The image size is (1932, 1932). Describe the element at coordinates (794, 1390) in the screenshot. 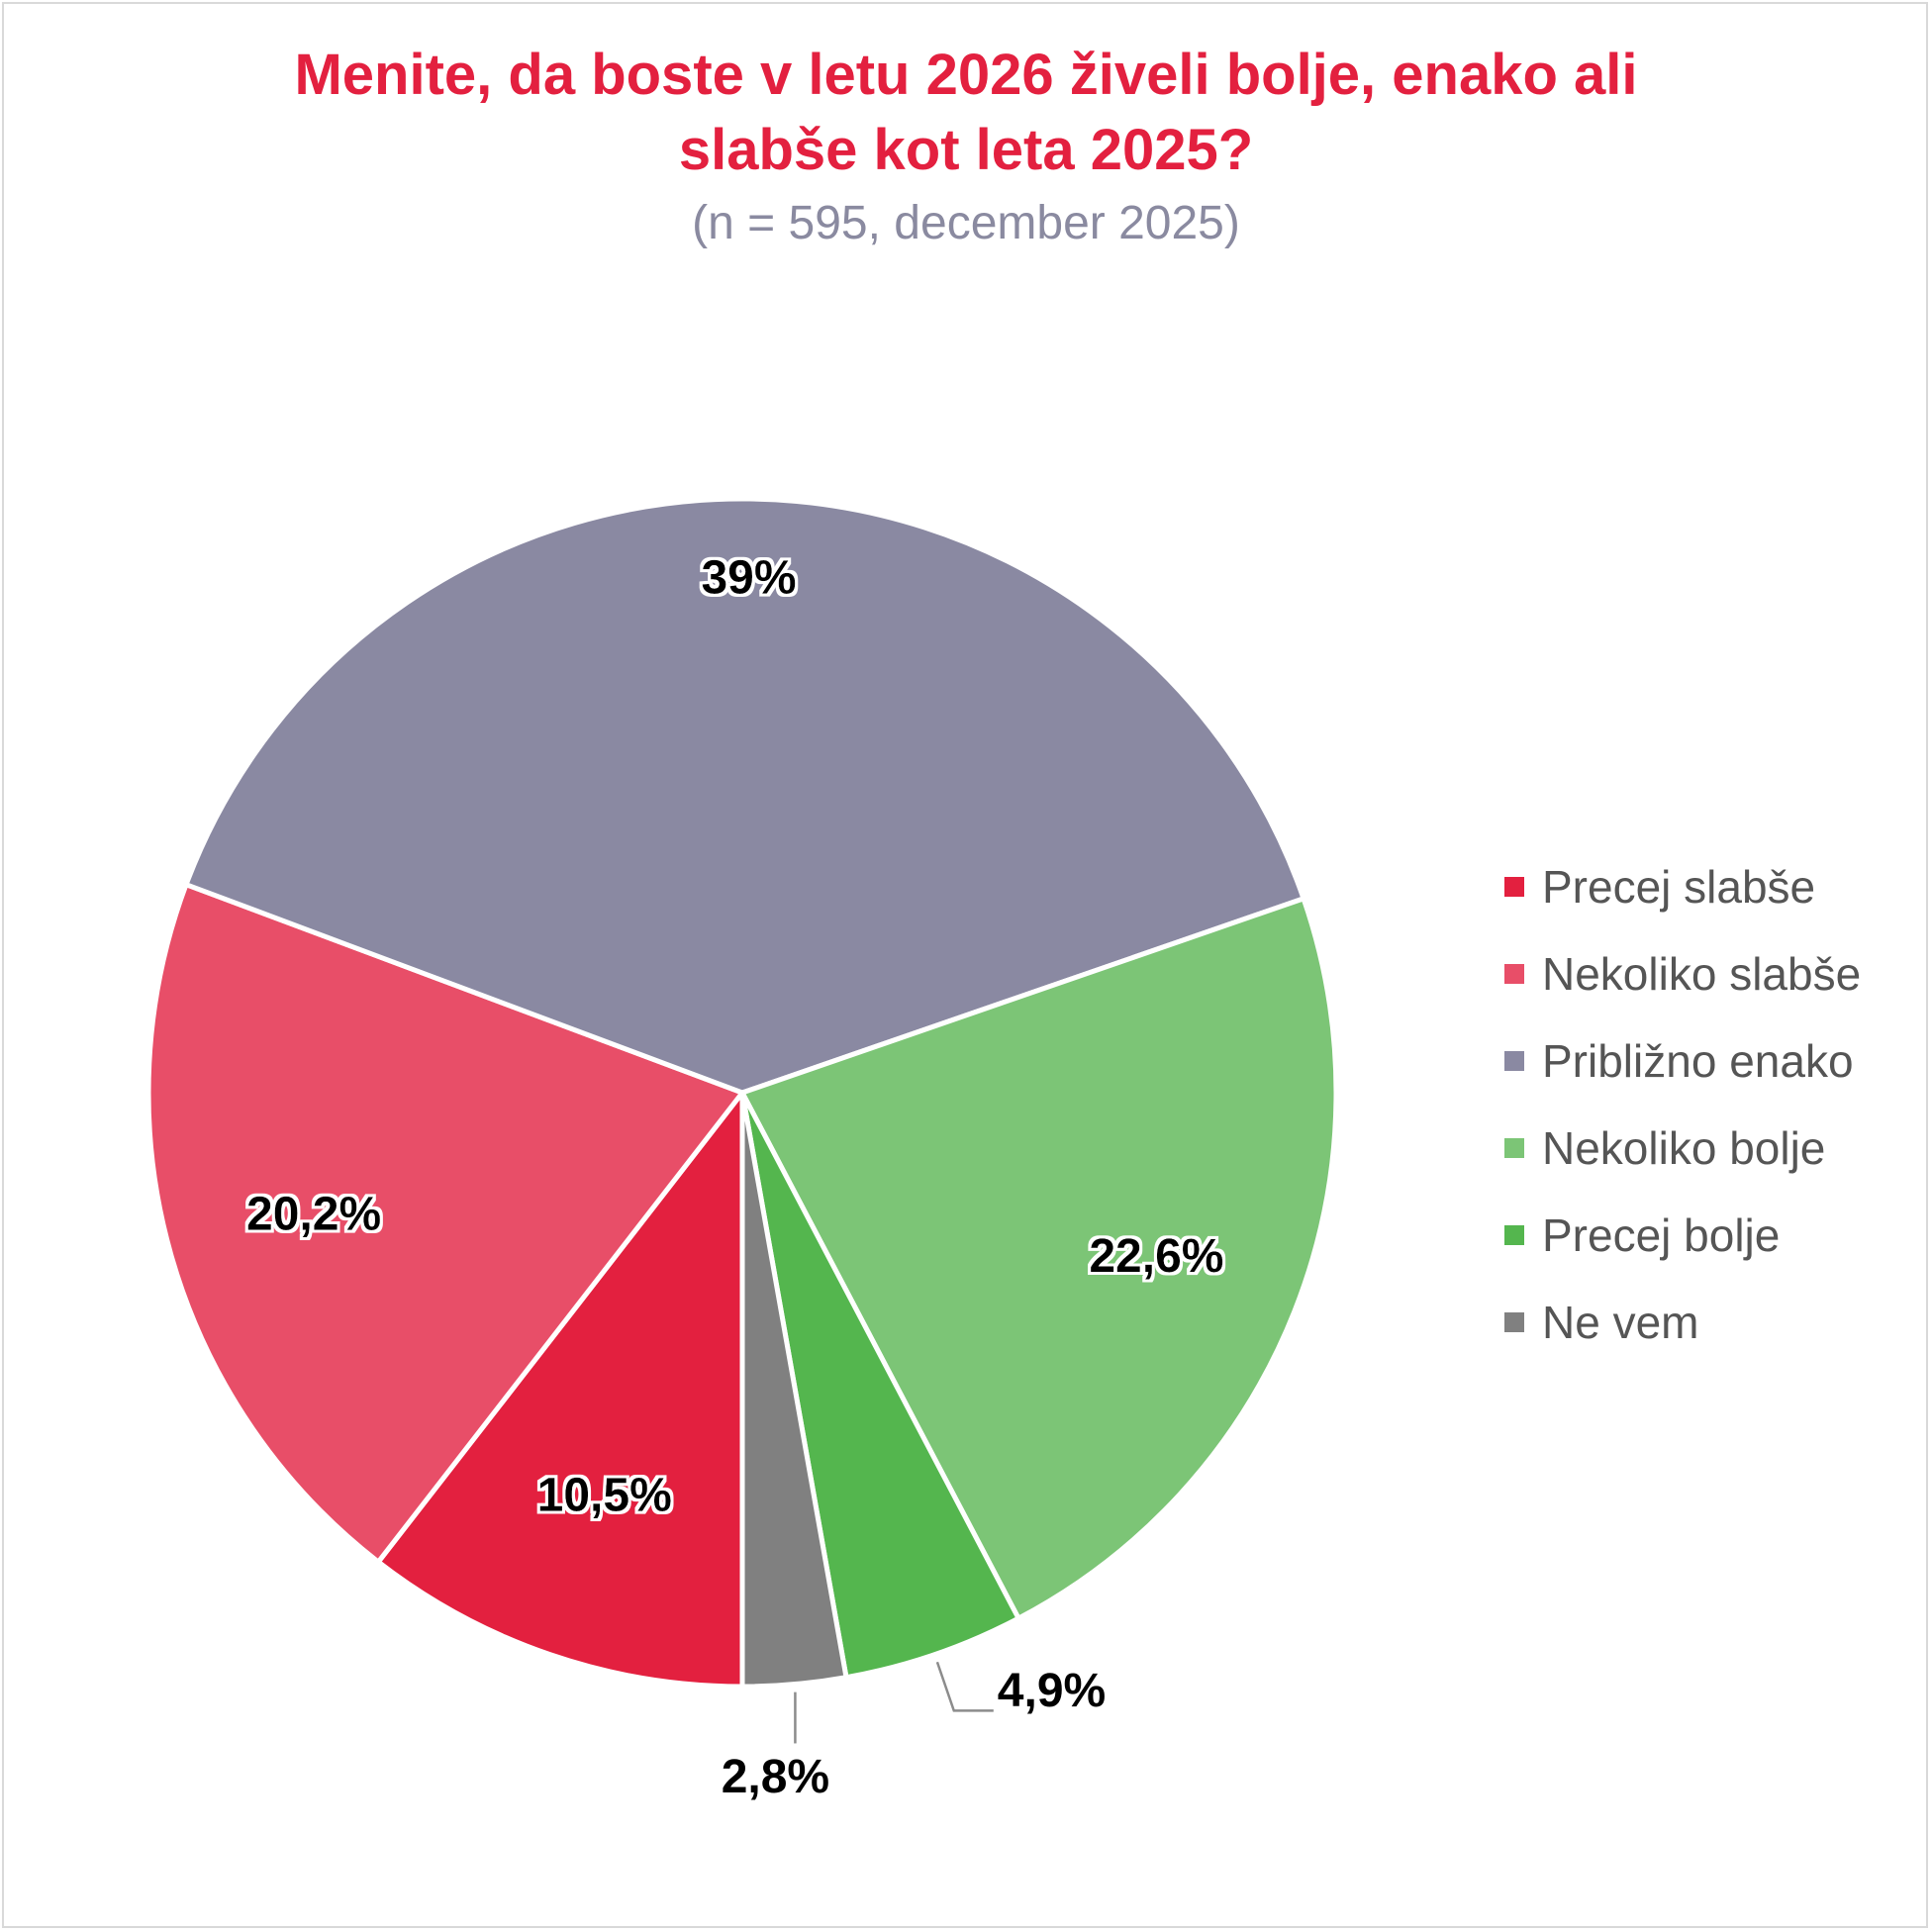

I see `pie-slice-ne-vem` at that location.